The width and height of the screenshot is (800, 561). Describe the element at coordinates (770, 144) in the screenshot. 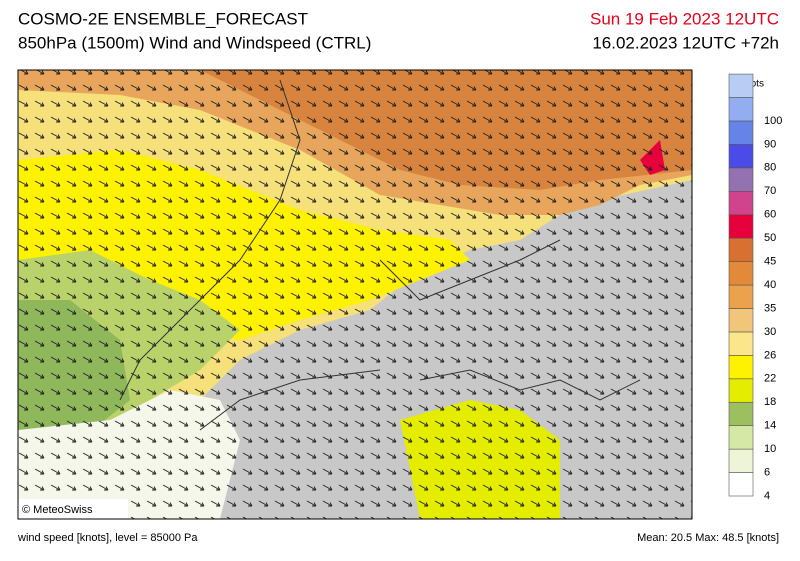

I see `colorbar-label: 90` at that location.